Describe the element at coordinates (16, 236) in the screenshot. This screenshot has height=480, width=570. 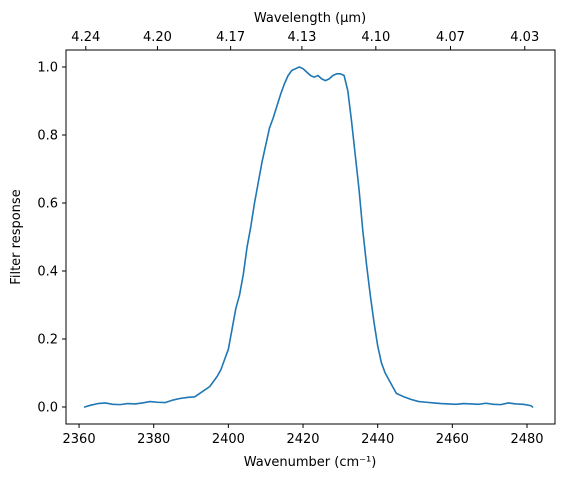
I see `y-axis-title: Filter response` at that location.